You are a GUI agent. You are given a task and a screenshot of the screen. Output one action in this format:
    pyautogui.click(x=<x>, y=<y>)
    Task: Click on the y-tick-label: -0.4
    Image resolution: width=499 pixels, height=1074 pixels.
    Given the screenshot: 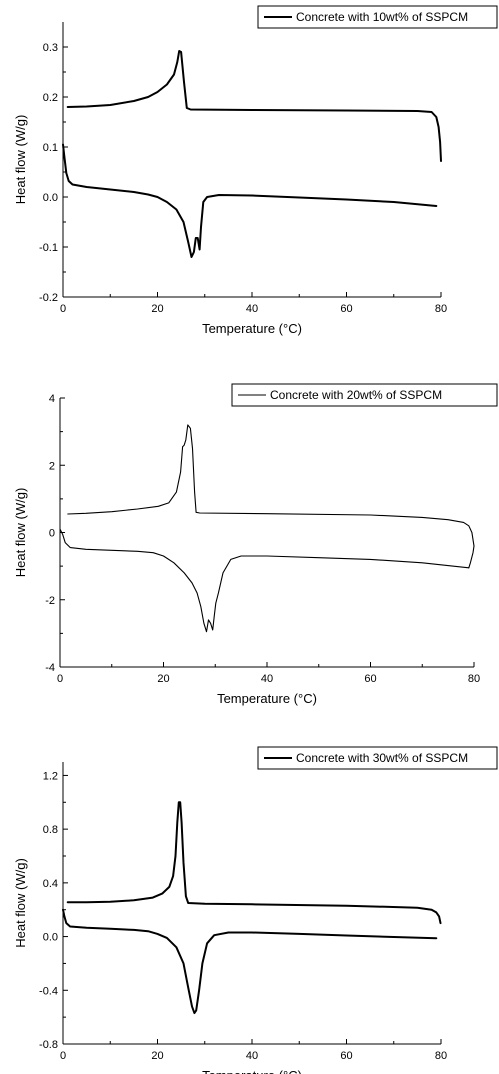 What is the action you would take?
    pyautogui.click(x=48, y=991)
    